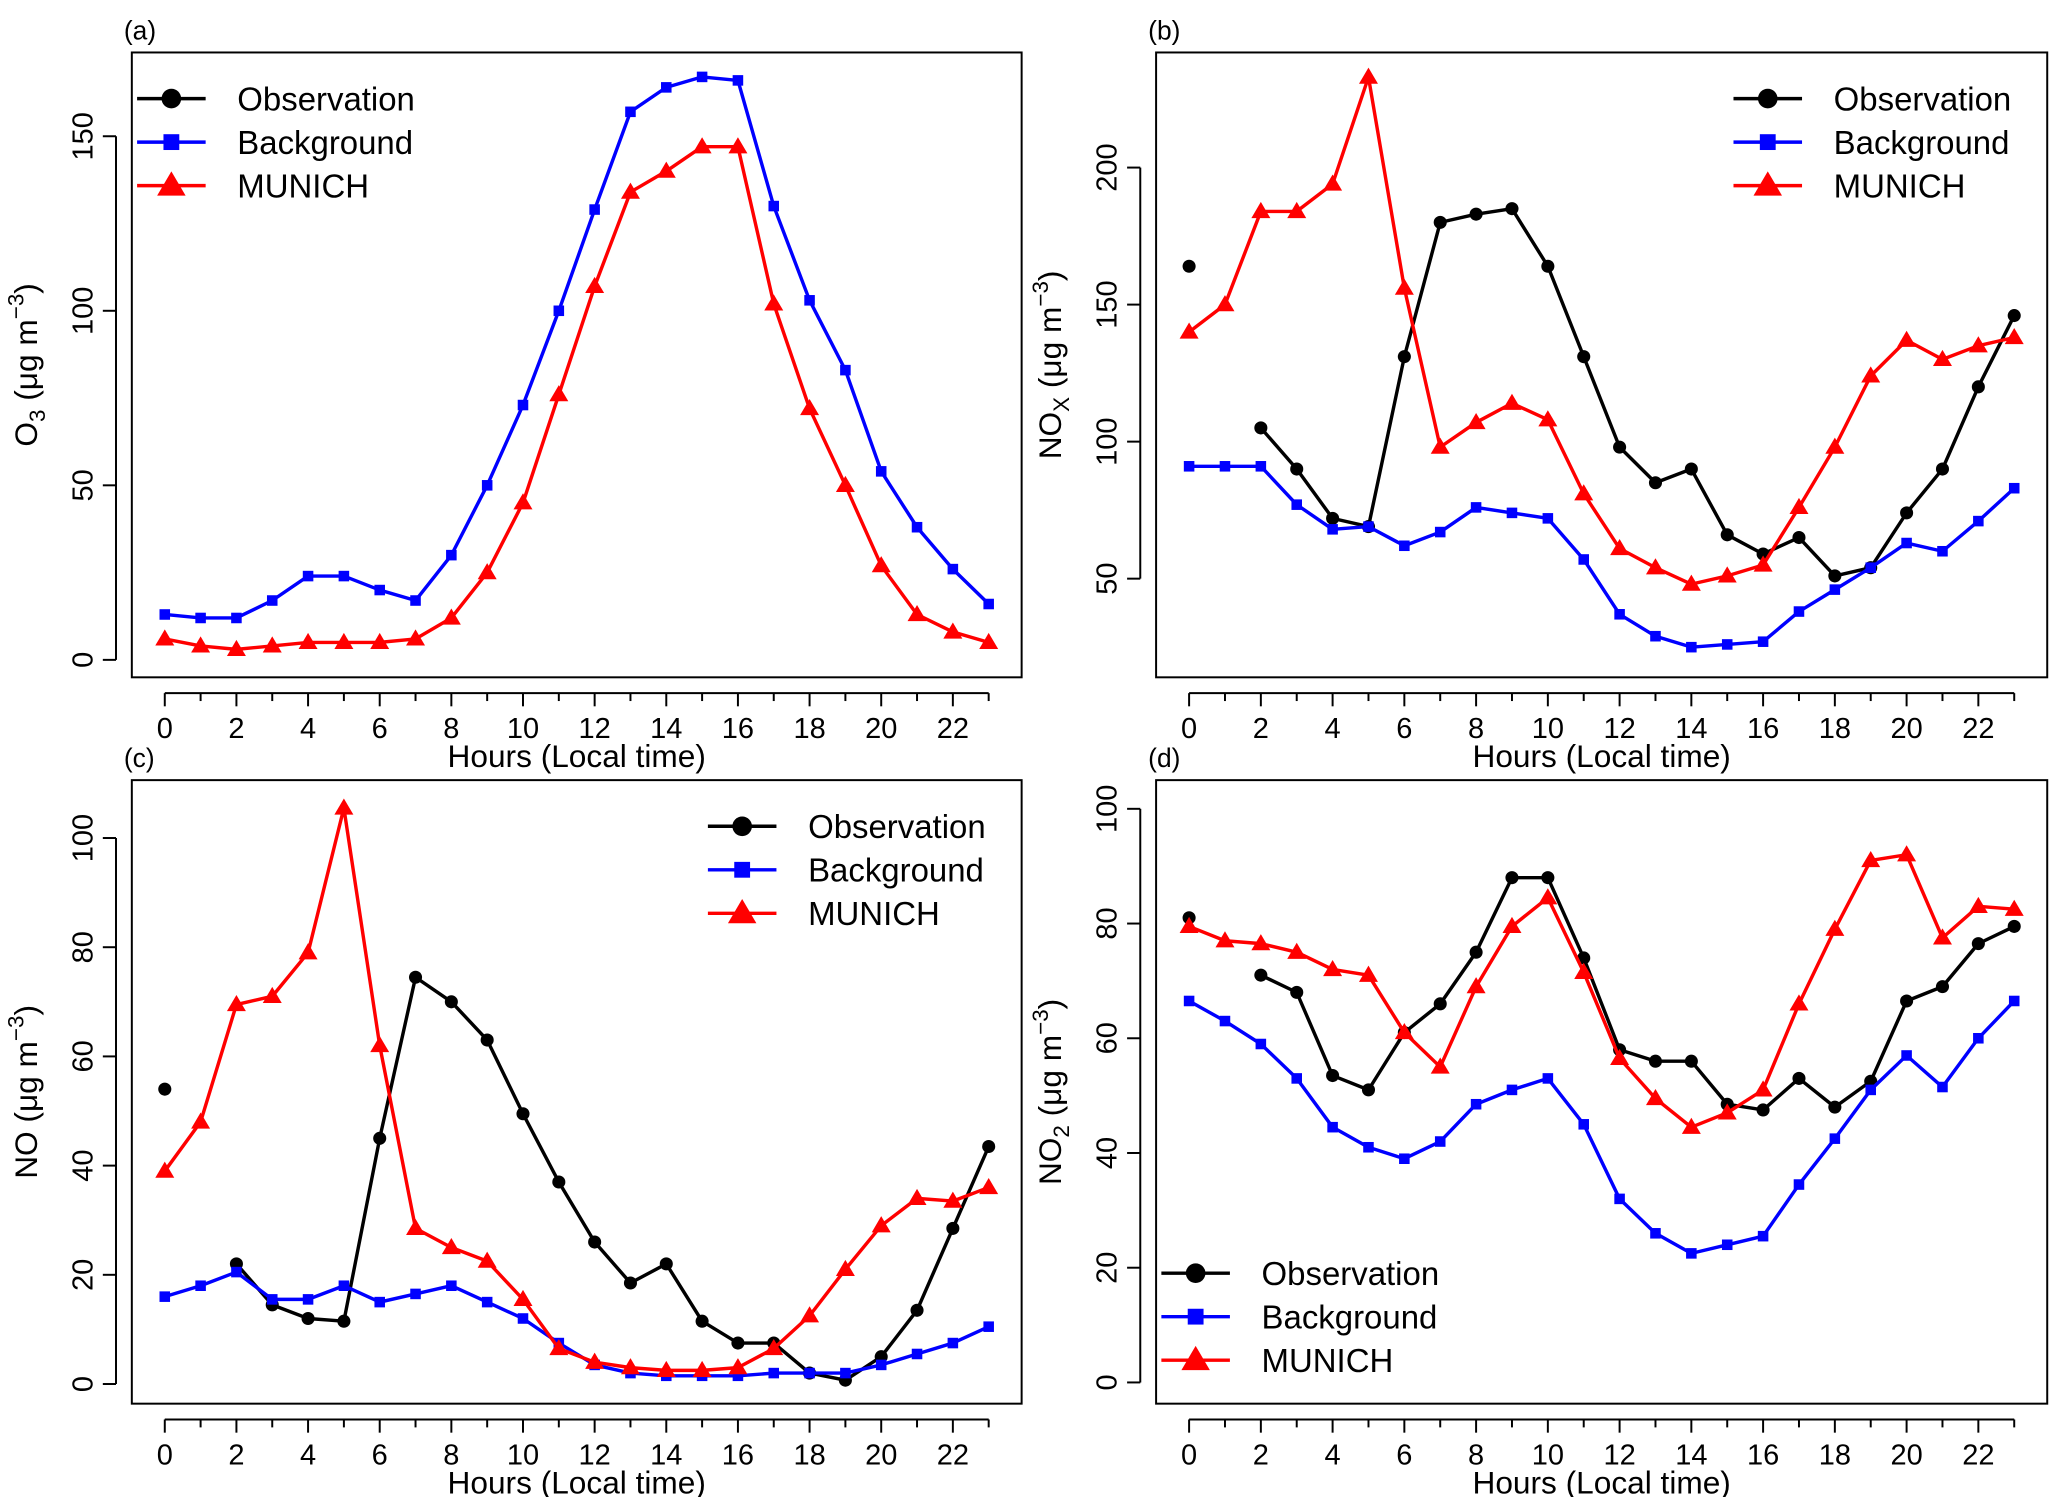 The image size is (2067, 1497). What do you see at coordinates (1050, 1080) in the screenshot?
I see `y-label-part: (μg m` at bounding box center [1050, 1080].